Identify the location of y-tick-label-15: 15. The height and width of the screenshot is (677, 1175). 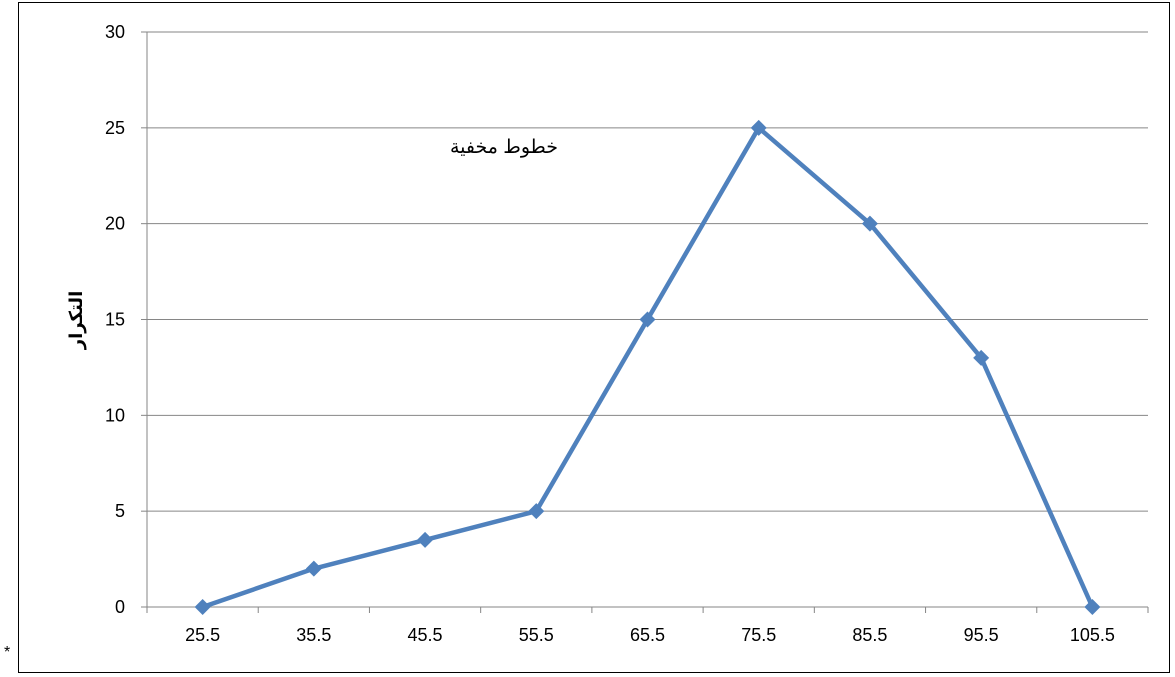
(115, 320).